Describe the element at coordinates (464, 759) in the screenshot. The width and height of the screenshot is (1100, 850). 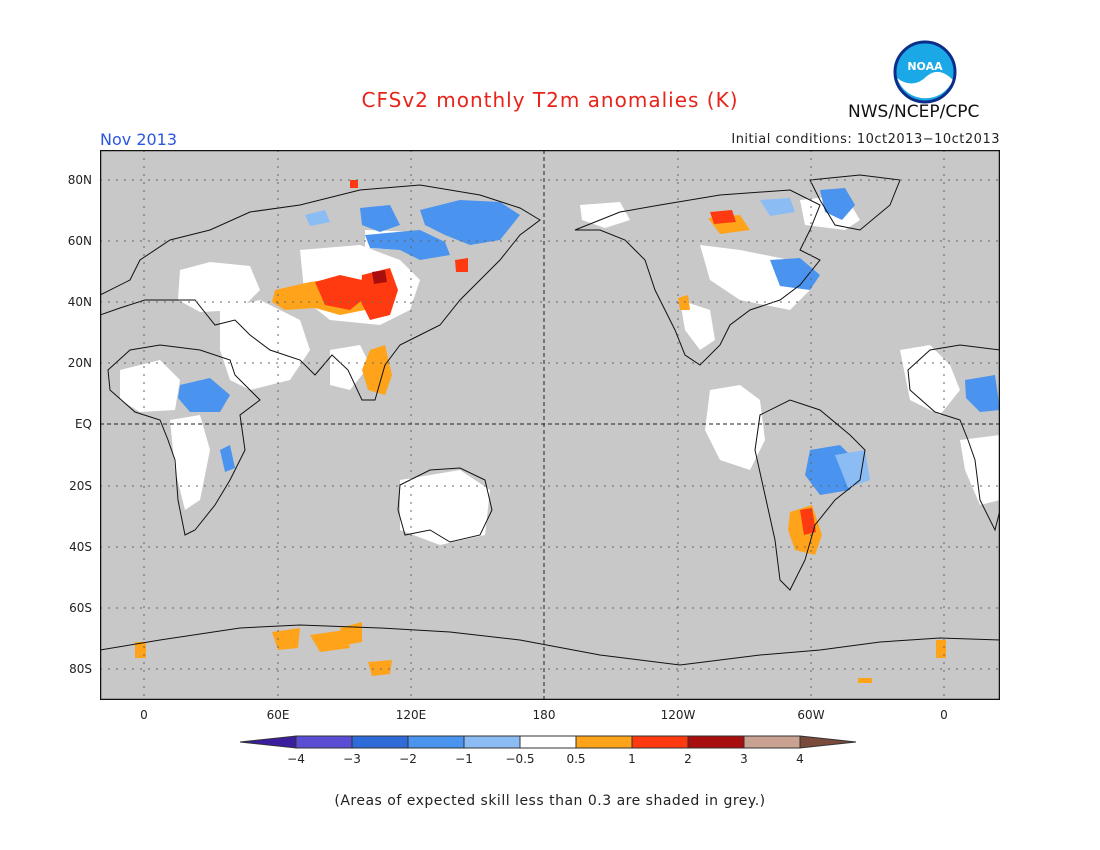
I see `colorbar-label: −1` at that location.